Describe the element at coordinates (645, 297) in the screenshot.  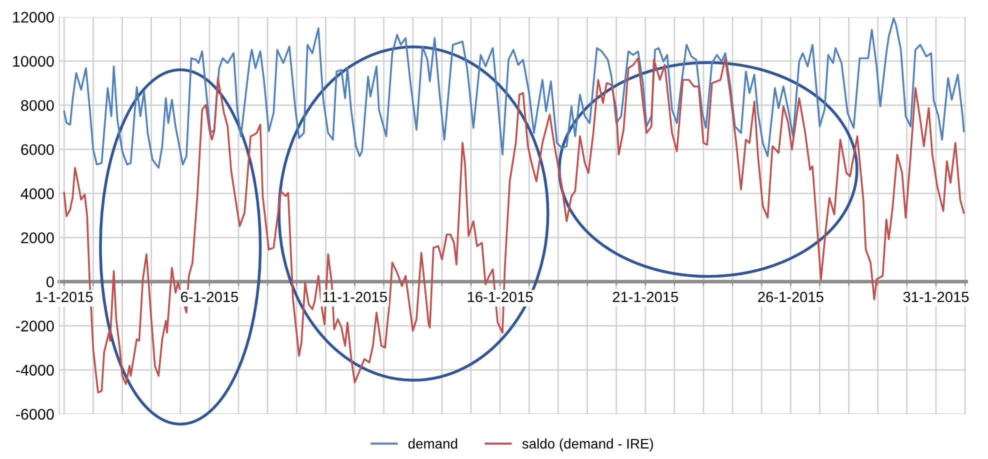
I see `x-tick-label: 21-1-2015` at that location.